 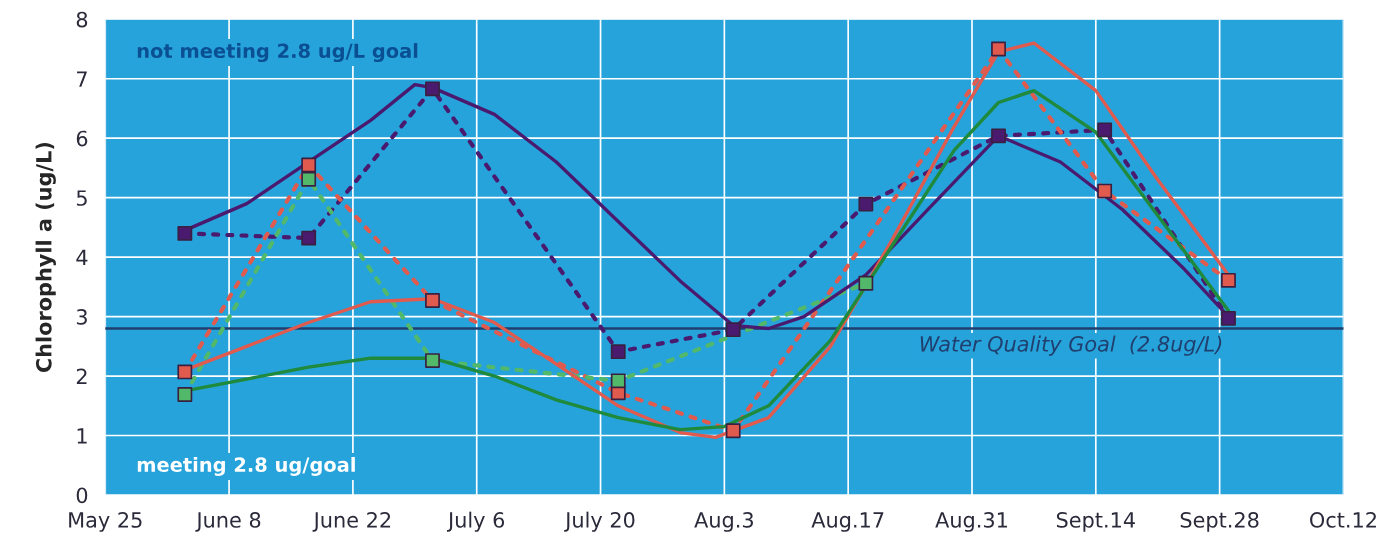 What do you see at coordinates (81, 376) in the screenshot?
I see `y-tick-label: 2` at bounding box center [81, 376].